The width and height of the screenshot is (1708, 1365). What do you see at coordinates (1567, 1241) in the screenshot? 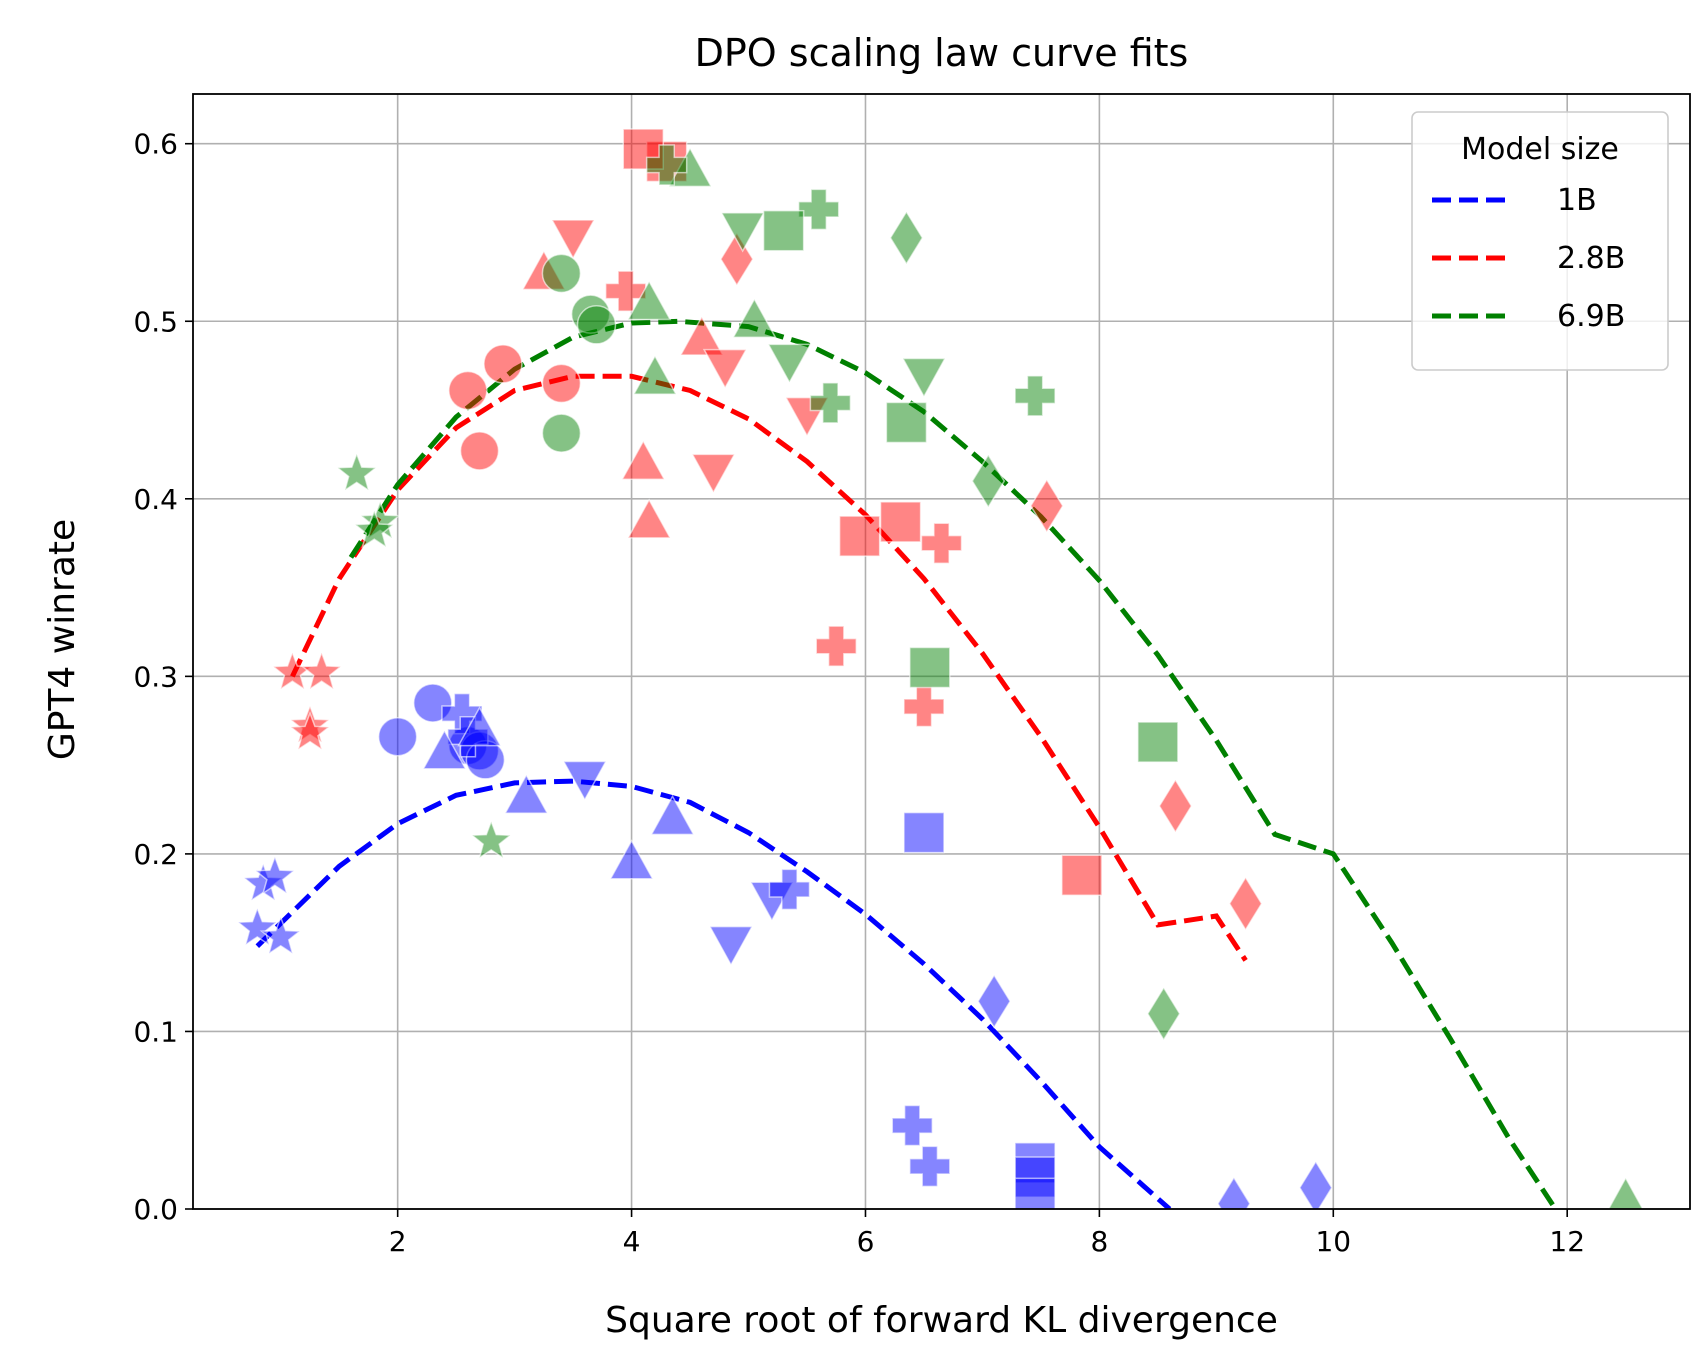
I see `x-tick-label: 12` at bounding box center [1567, 1241].